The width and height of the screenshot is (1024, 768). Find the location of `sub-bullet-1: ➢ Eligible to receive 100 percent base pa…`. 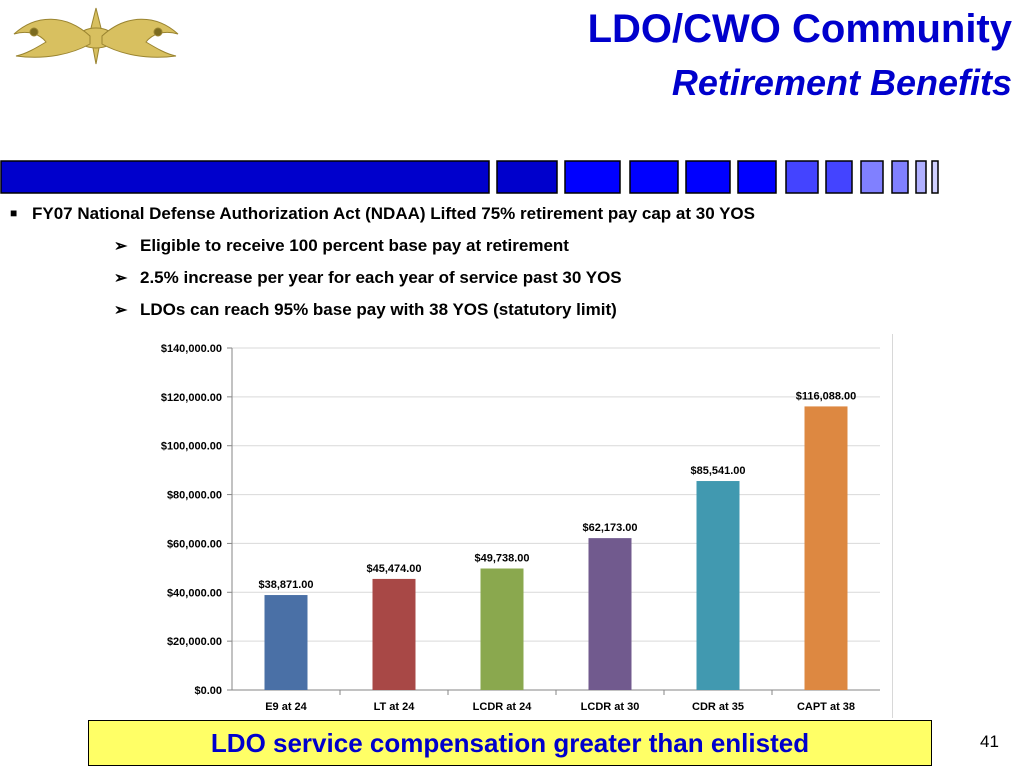

sub-bullet-1: ➢ Eligible to receive 100 percent base pa… is located at coordinates (341, 246).